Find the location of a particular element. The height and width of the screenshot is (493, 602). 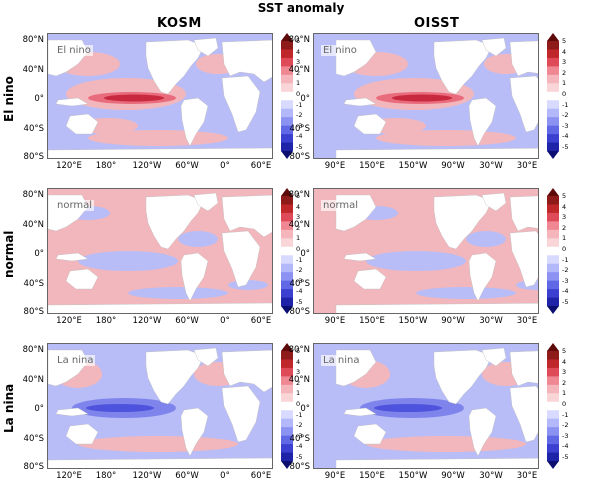

panel-label: La nina is located at coordinates (341, 360).